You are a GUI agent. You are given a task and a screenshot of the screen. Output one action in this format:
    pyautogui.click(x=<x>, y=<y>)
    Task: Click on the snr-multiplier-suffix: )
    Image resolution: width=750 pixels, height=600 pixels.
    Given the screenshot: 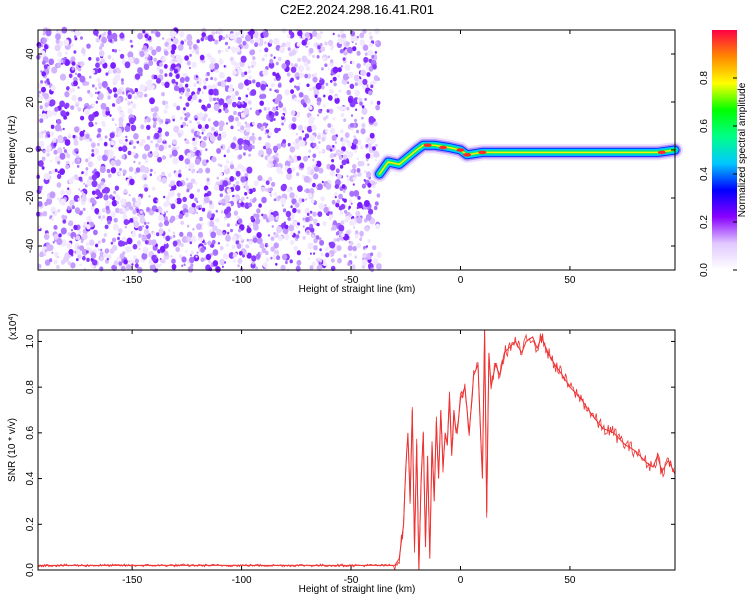 What is the action you would take?
    pyautogui.click(x=13, y=314)
    